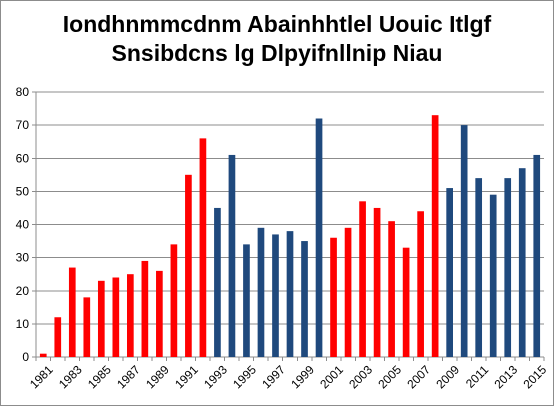 This screenshot has height=406, width=554. Describe the element at coordinates (186, 376) in the screenshot. I see `x-tick-label: 1991` at that location.